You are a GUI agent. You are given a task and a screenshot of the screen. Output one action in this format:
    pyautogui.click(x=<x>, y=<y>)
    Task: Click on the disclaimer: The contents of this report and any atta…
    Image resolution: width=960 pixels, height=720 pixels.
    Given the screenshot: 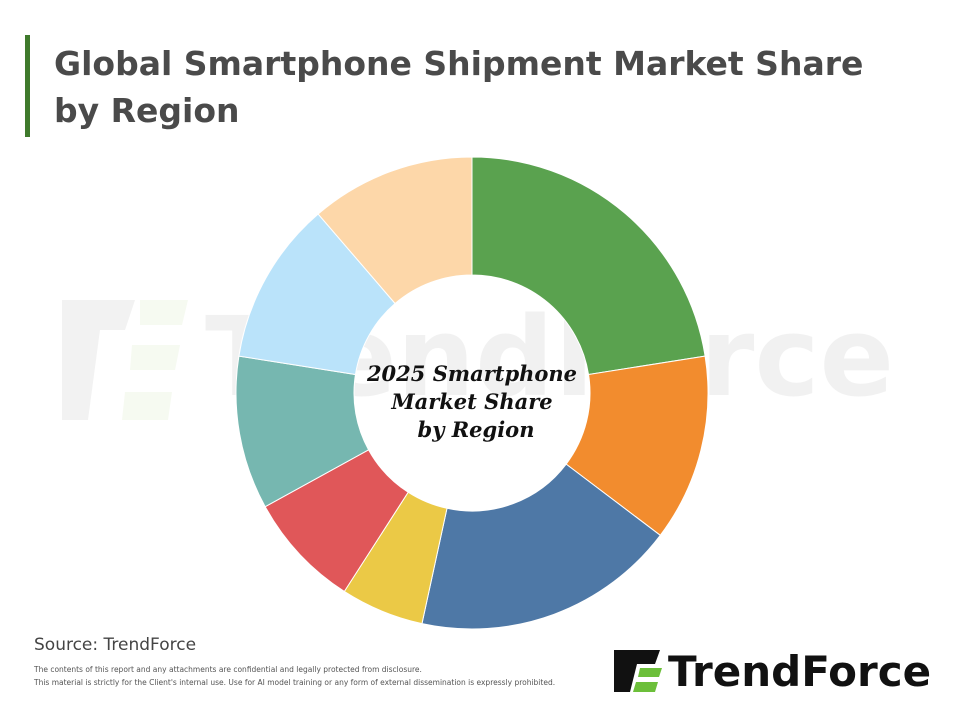 What is the action you would take?
    pyautogui.click(x=227, y=669)
    